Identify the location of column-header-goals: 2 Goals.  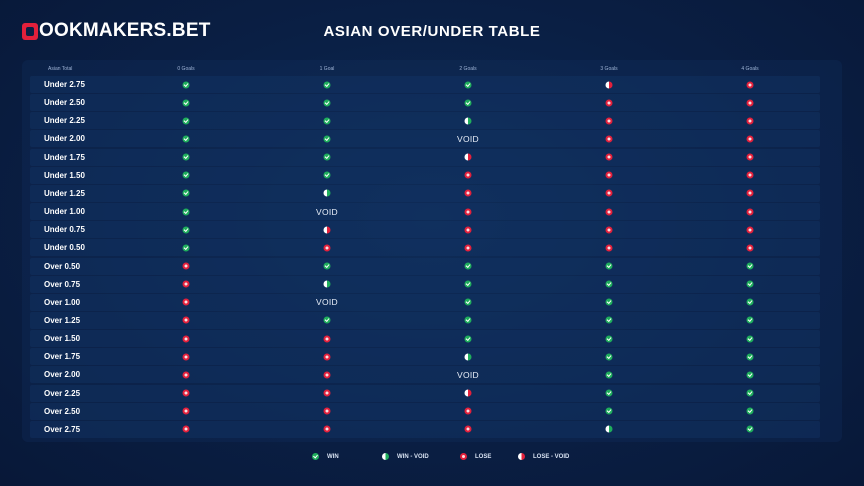
(468, 69).